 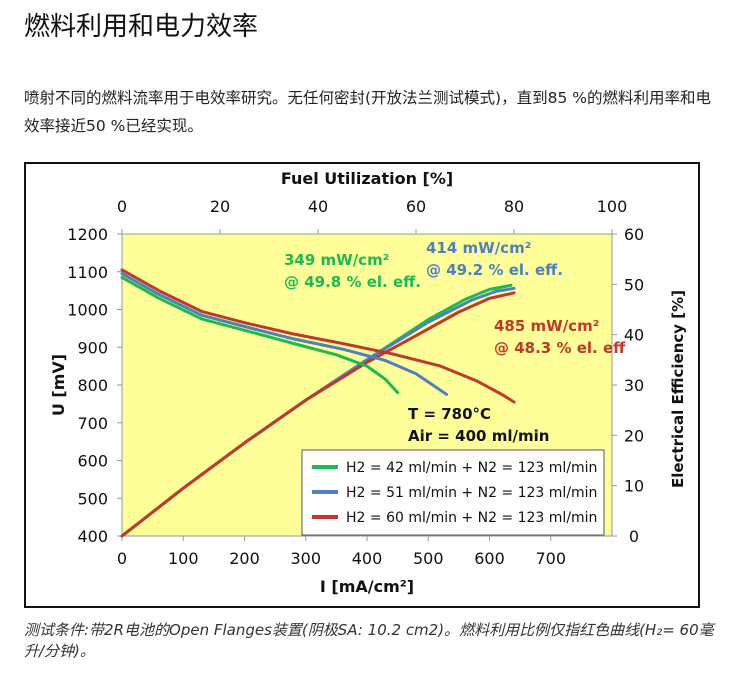 What do you see at coordinates (367, 178) in the screenshot?
I see `top-x-axis-title: Fuel Utilization [%]` at bounding box center [367, 178].